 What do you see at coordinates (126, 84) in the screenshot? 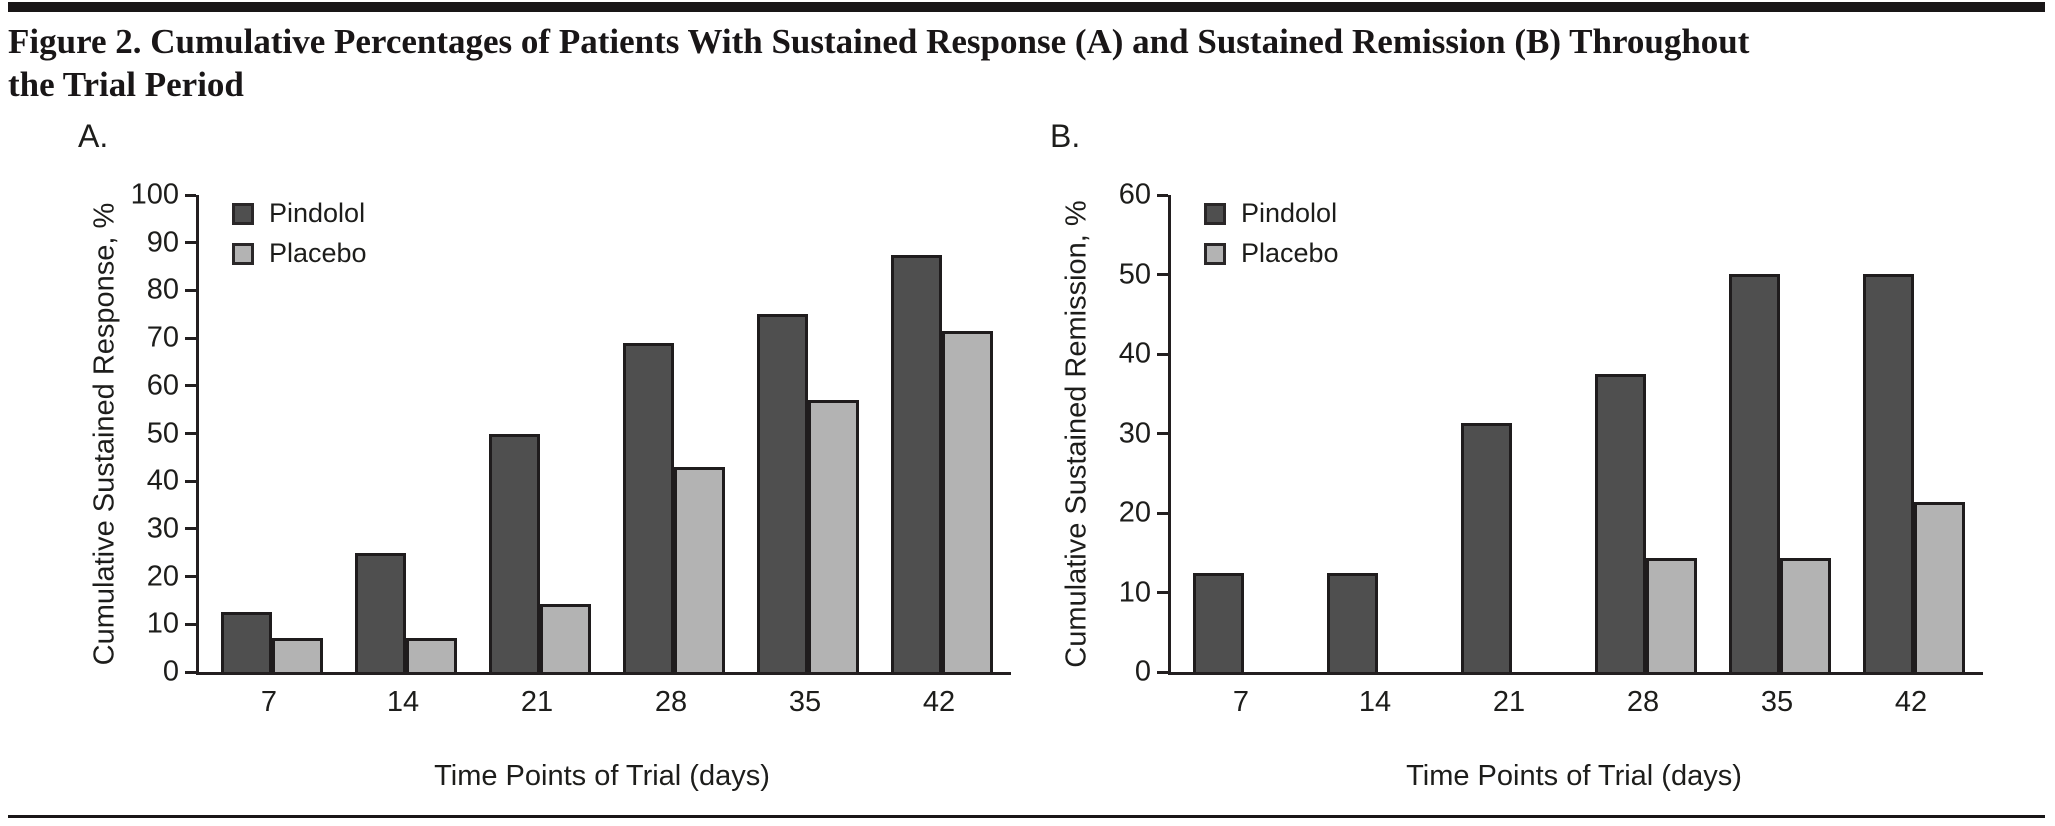
I see `figure-title-line2: the Trial Period` at bounding box center [126, 84].